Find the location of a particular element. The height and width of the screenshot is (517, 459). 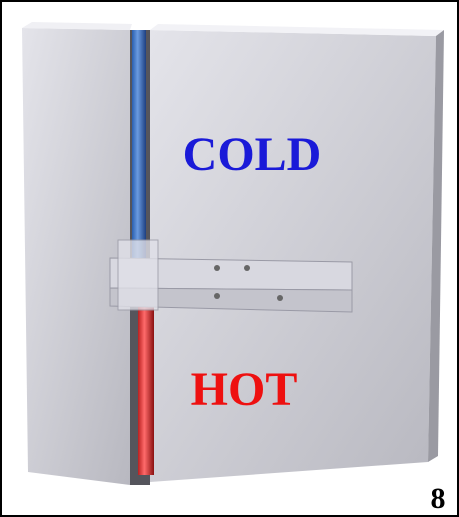

hot-pipe is located at coordinates (146, 372).